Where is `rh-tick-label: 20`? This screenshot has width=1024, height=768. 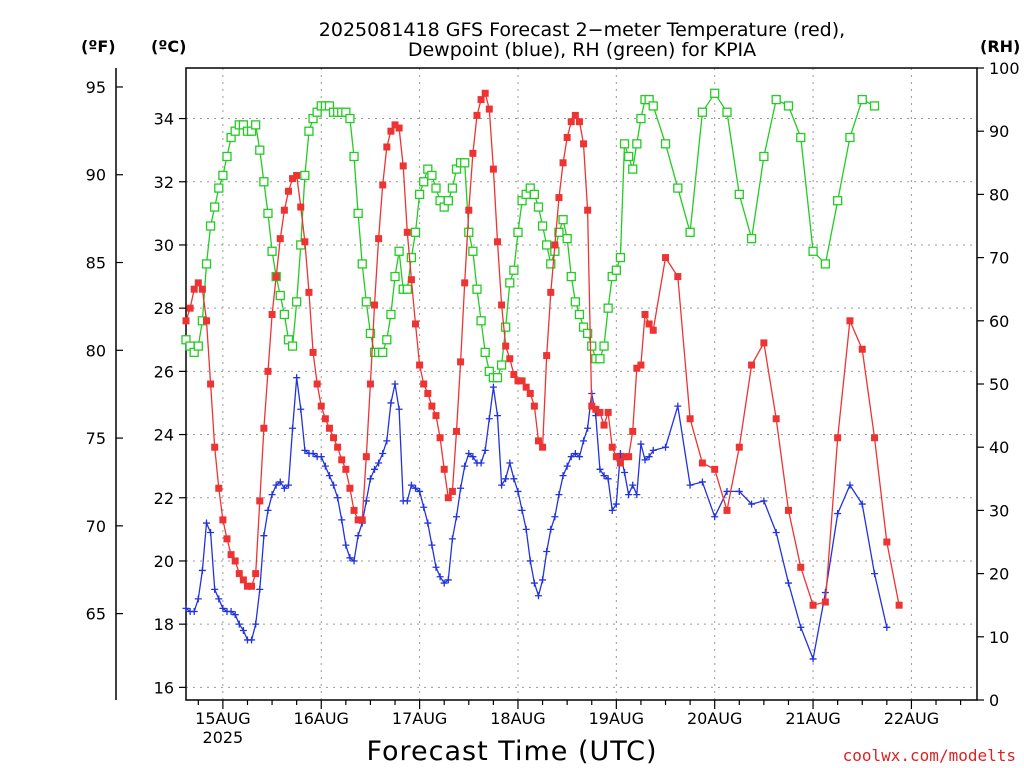
rh-tick-label: 20 is located at coordinates (999, 574).